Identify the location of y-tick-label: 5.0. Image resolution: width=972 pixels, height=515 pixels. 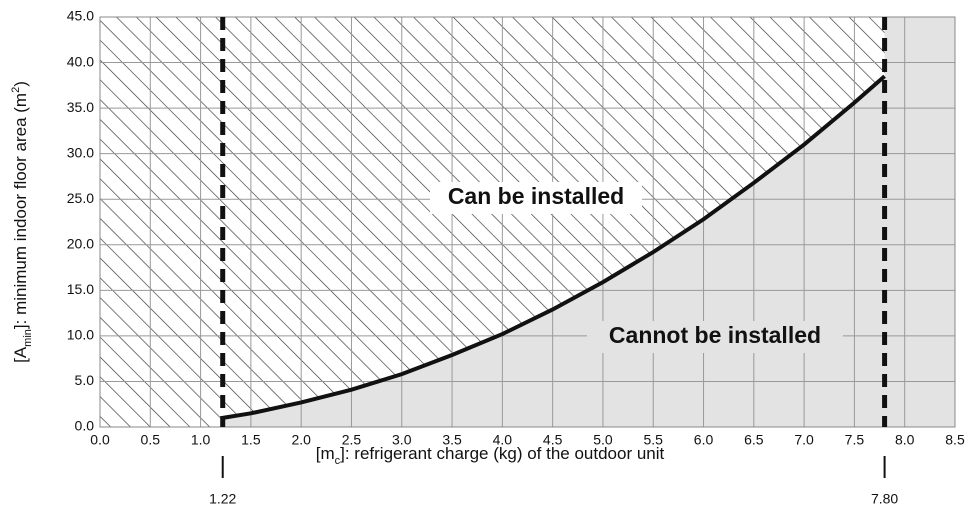
(85, 380).